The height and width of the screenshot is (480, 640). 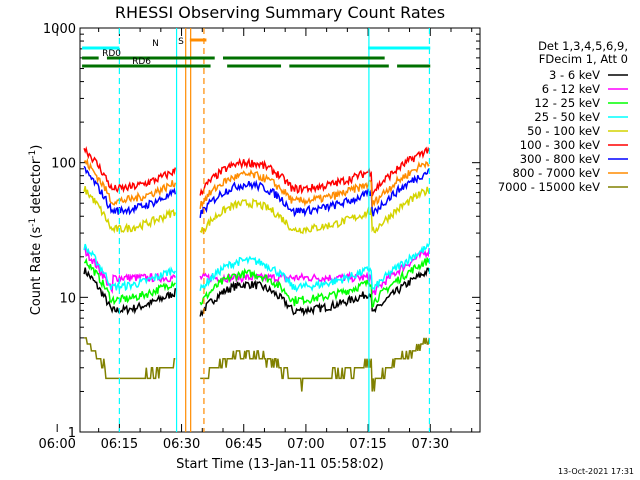 What do you see at coordinates (367, 444) in the screenshot?
I see `x-tick-label-5: 07:15` at bounding box center [367, 444].